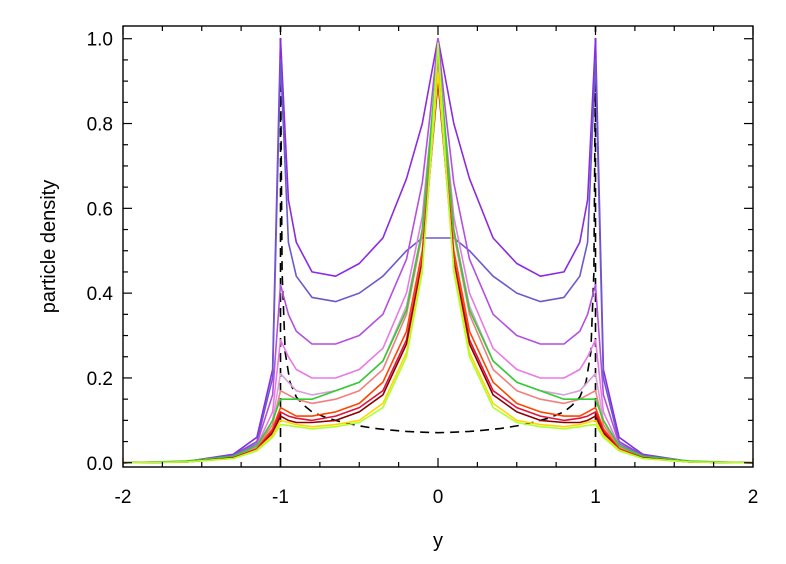  Describe the element at coordinates (100, 209) in the screenshot. I see `y-tick-label: 0.6` at that location.